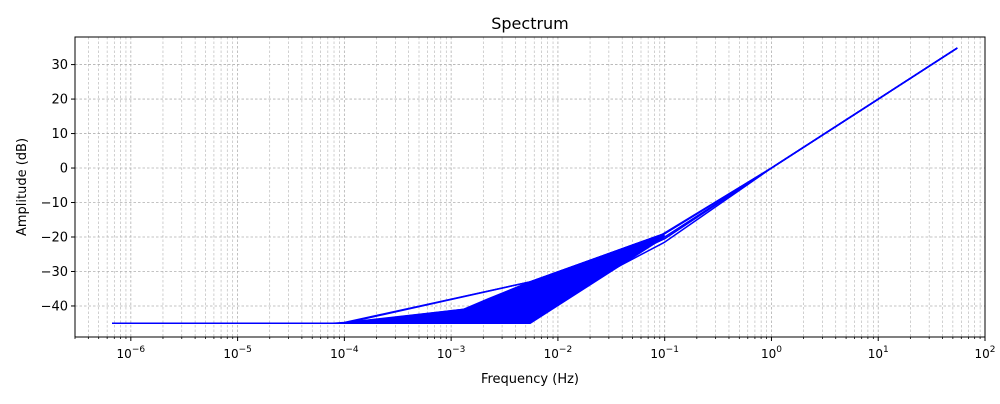 The width and height of the screenshot is (1000, 404). What do you see at coordinates (878, 353) in the screenshot?
I see `x-tick-label: 10¹` at bounding box center [878, 353].